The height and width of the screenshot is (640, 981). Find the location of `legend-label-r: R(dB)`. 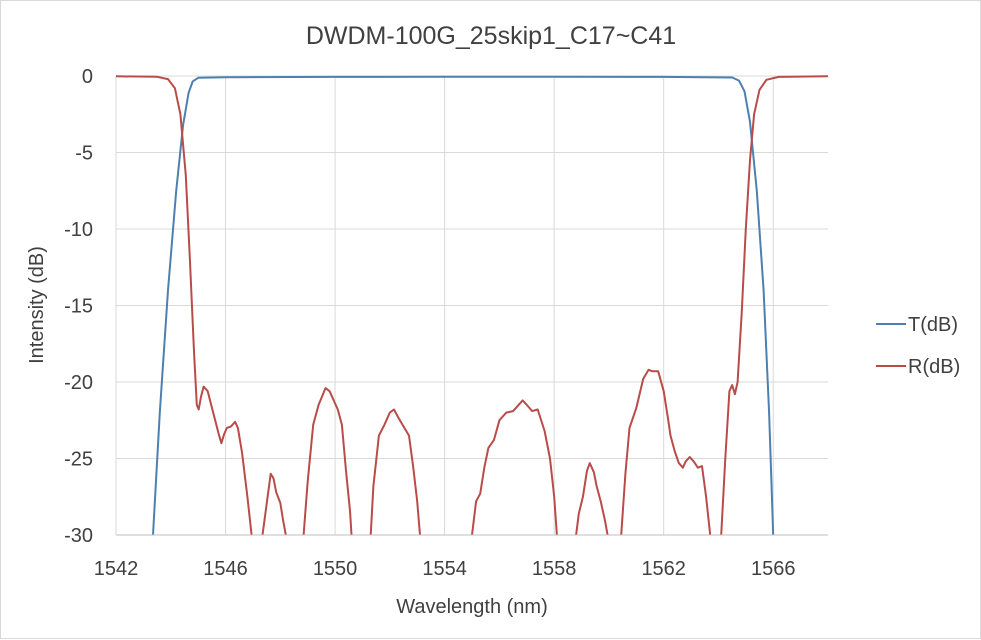

legend-label-r: R(dB) is located at coordinates (934, 367).